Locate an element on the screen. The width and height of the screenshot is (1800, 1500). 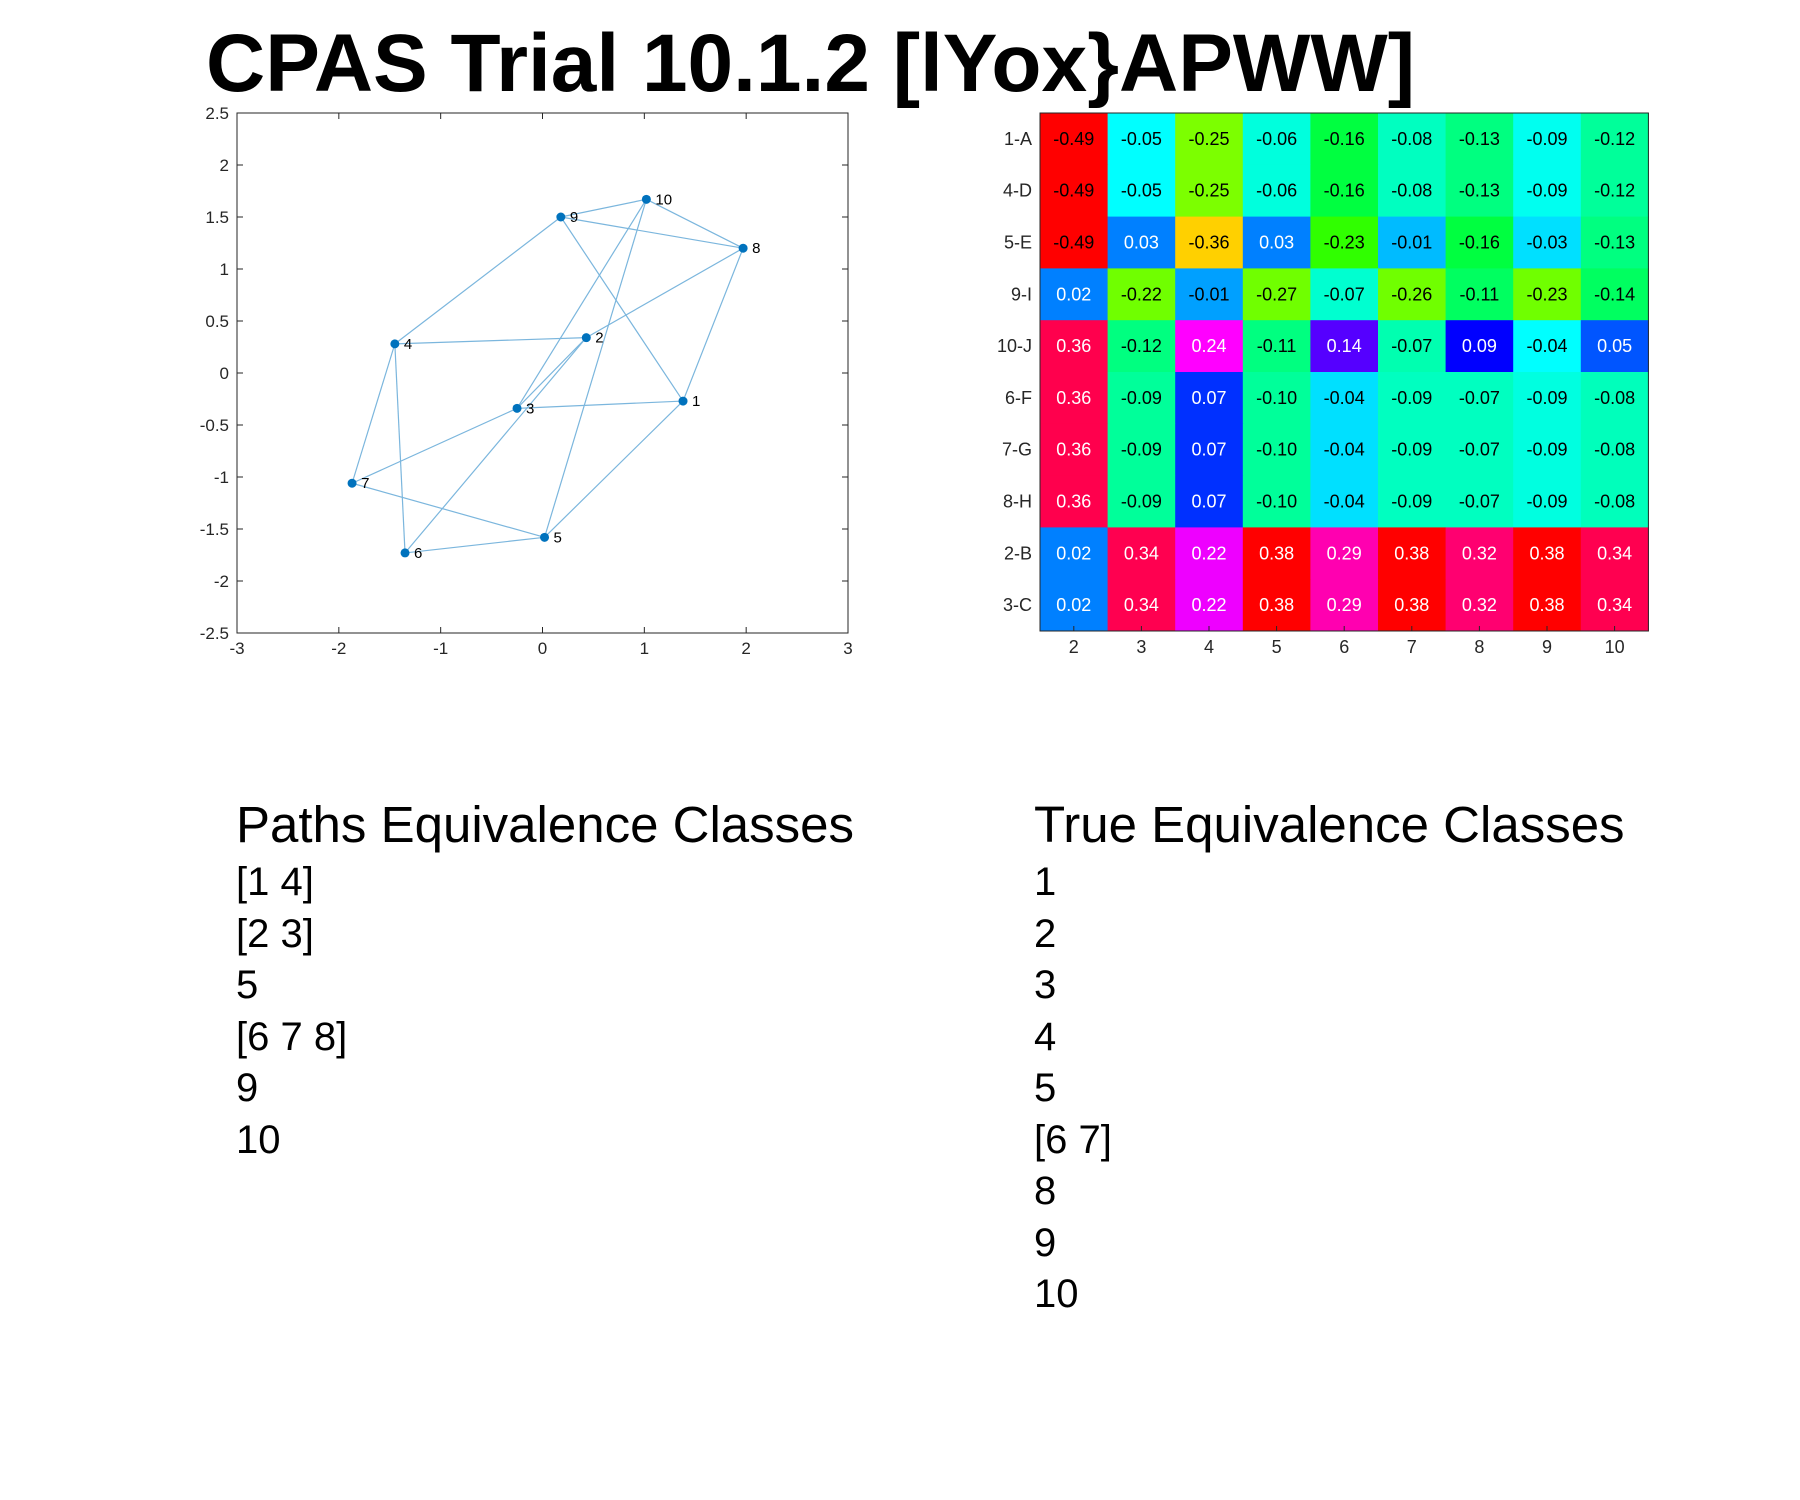
true-equivalence-item: 9 is located at coordinates (1045, 1242).